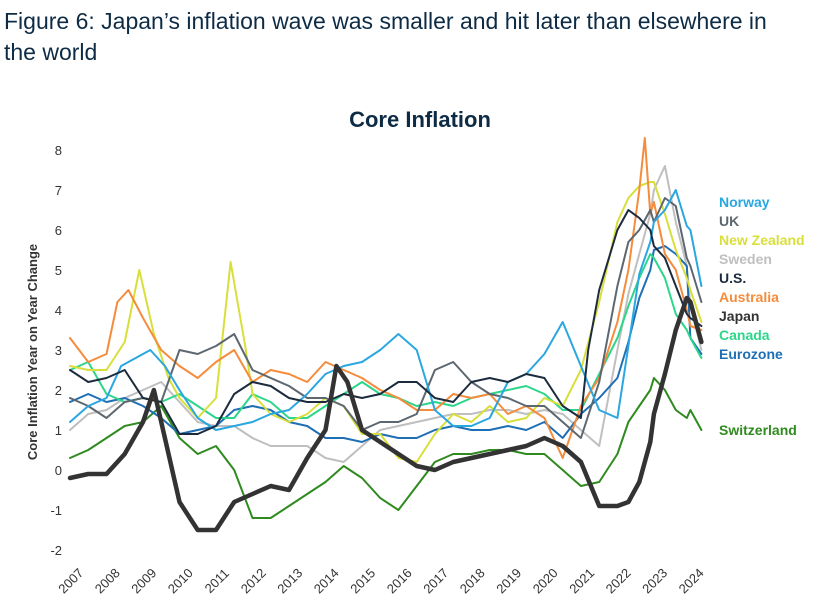 The height and width of the screenshot is (598, 816). Describe the element at coordinates (289, 580) in the screenshot. I see `x-tick-label: 2013` at that location.